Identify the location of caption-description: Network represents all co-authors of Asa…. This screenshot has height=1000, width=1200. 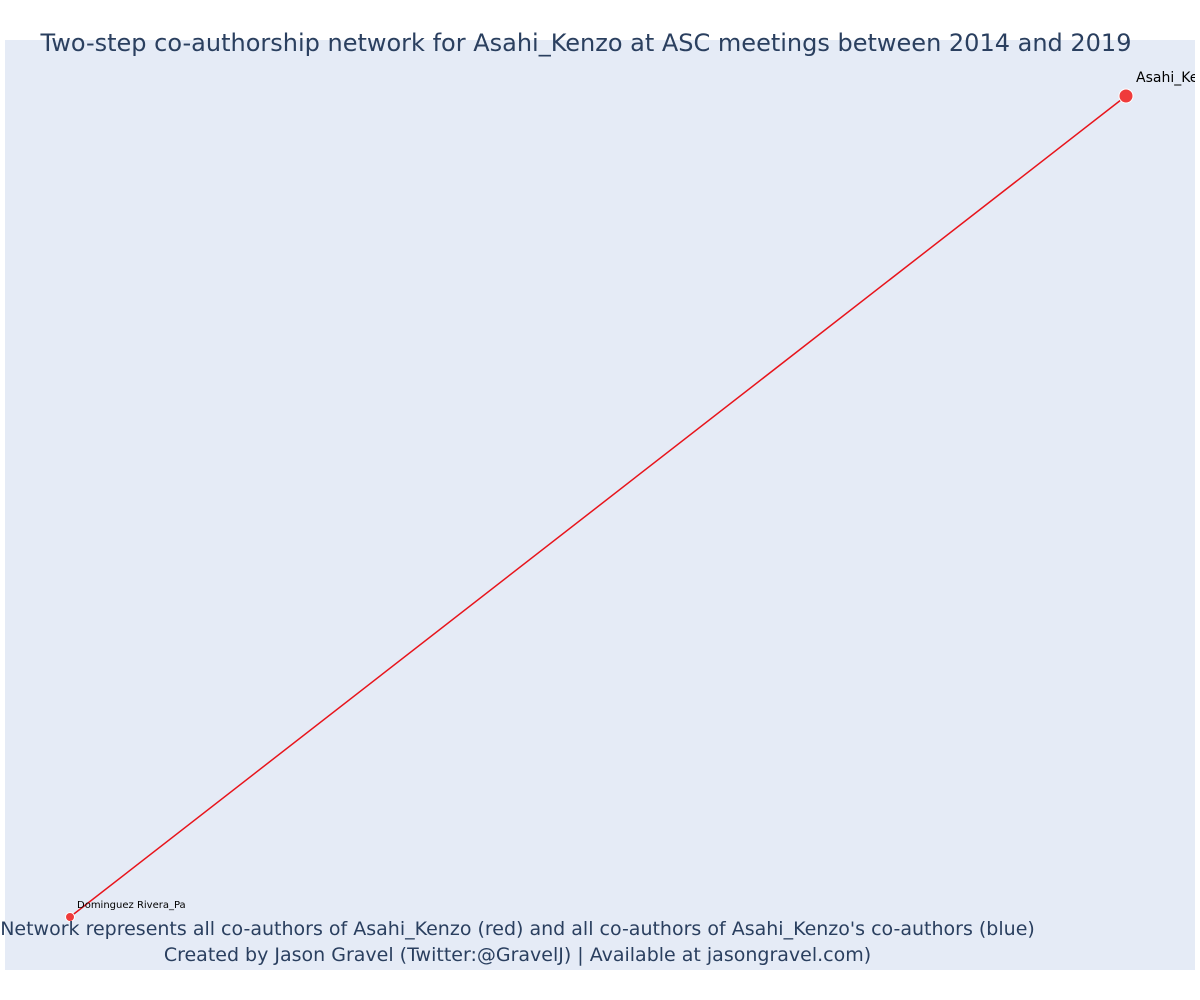
(517, 929).